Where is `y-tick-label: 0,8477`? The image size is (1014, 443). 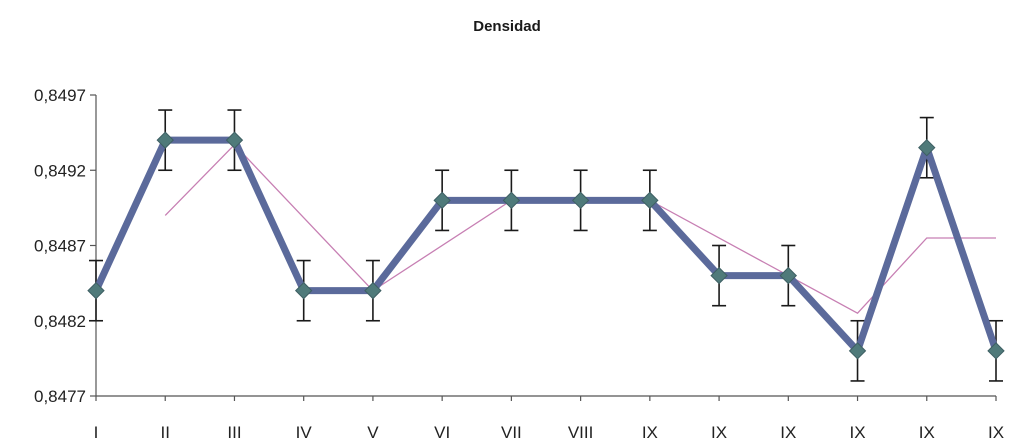 y-tick-label: 0,8477 is located at coordinates (60, 396).